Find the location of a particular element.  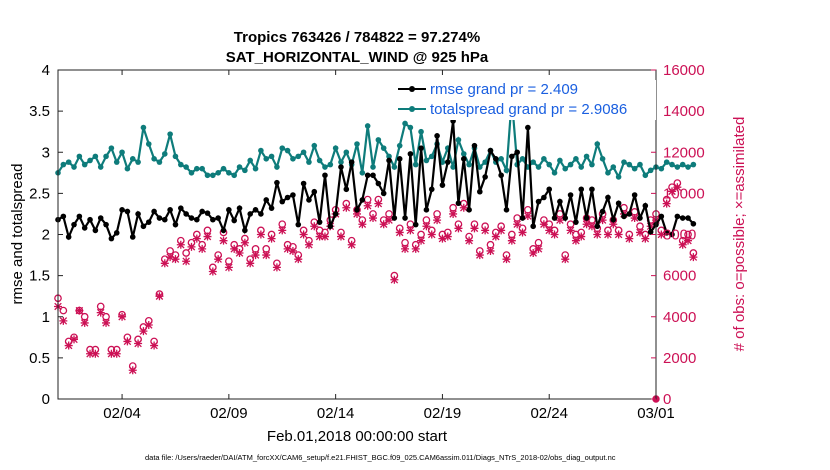

x-axis-label: Feb.01,2018 00:00:00 start is located at coordinates (357, 436).